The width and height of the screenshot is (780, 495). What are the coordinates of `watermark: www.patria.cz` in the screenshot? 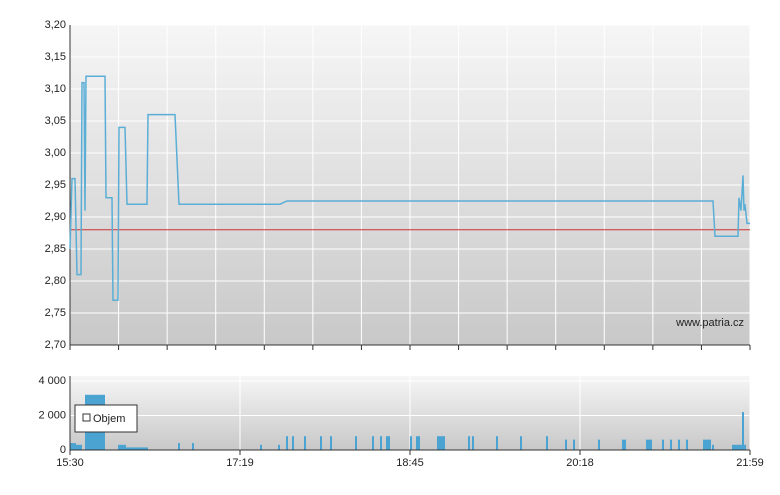 It's located at (709, 323).